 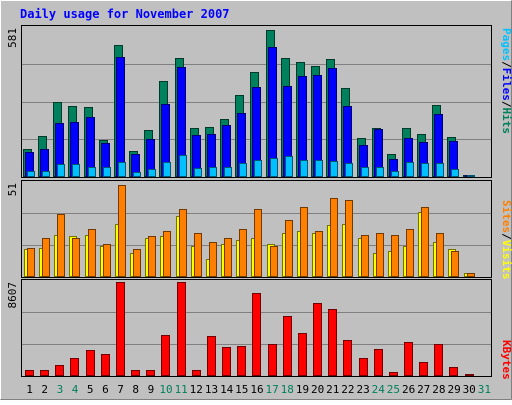 What do you see at coordinates (44, 389) in the screenshot?
I see `day-label-2: 2` at bounding box center [44, 389].